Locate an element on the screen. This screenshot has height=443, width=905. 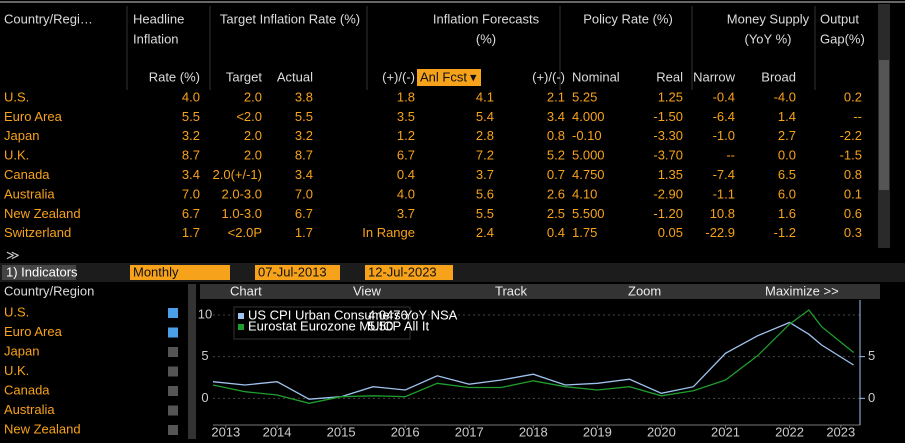
indicators-label: 1) Indicators is located at coordinates (42, 271).